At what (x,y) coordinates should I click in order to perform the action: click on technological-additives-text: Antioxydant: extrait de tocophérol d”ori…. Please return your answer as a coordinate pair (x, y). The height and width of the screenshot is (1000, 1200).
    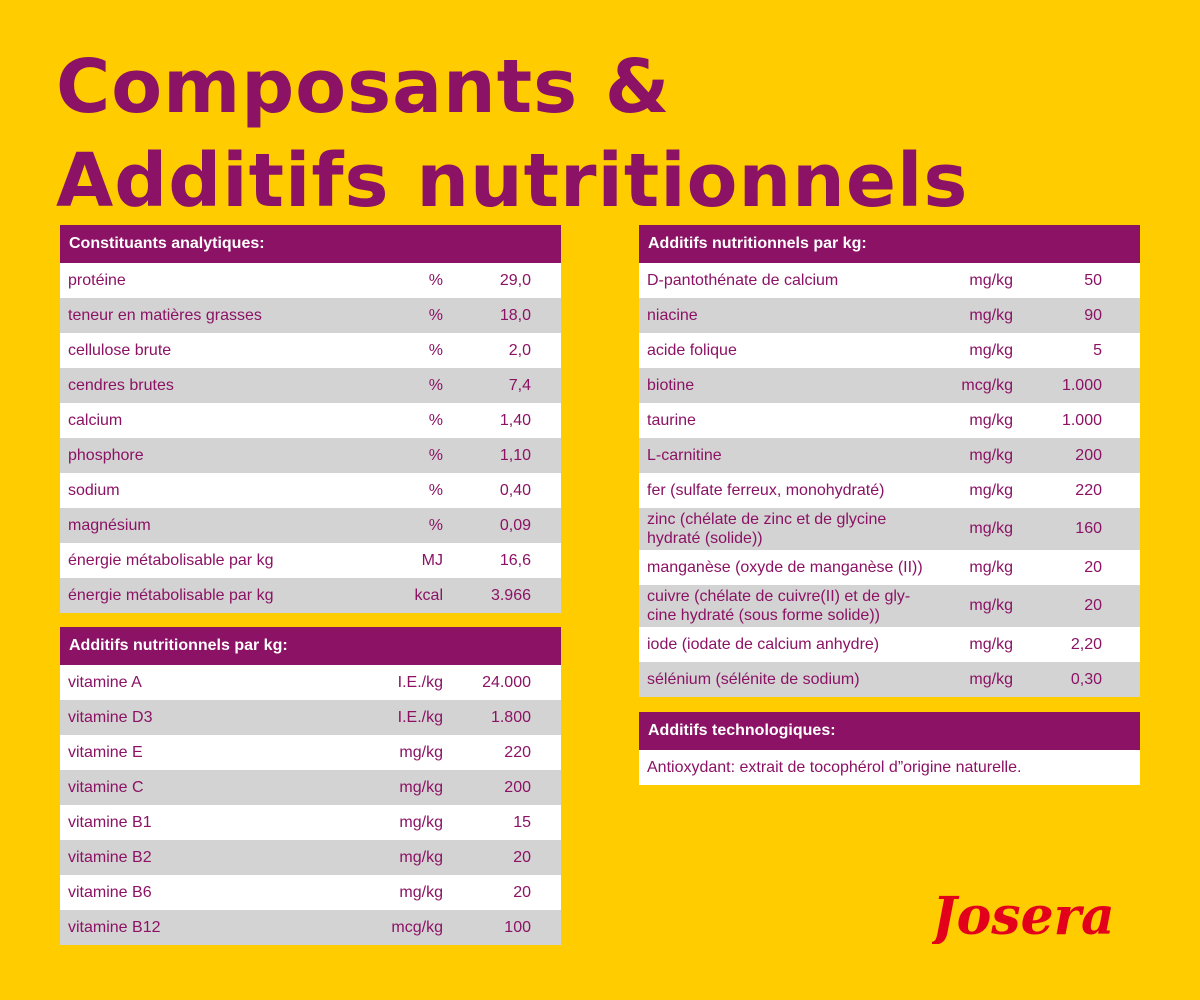
    Looking at the image, I should click on (834, 767).